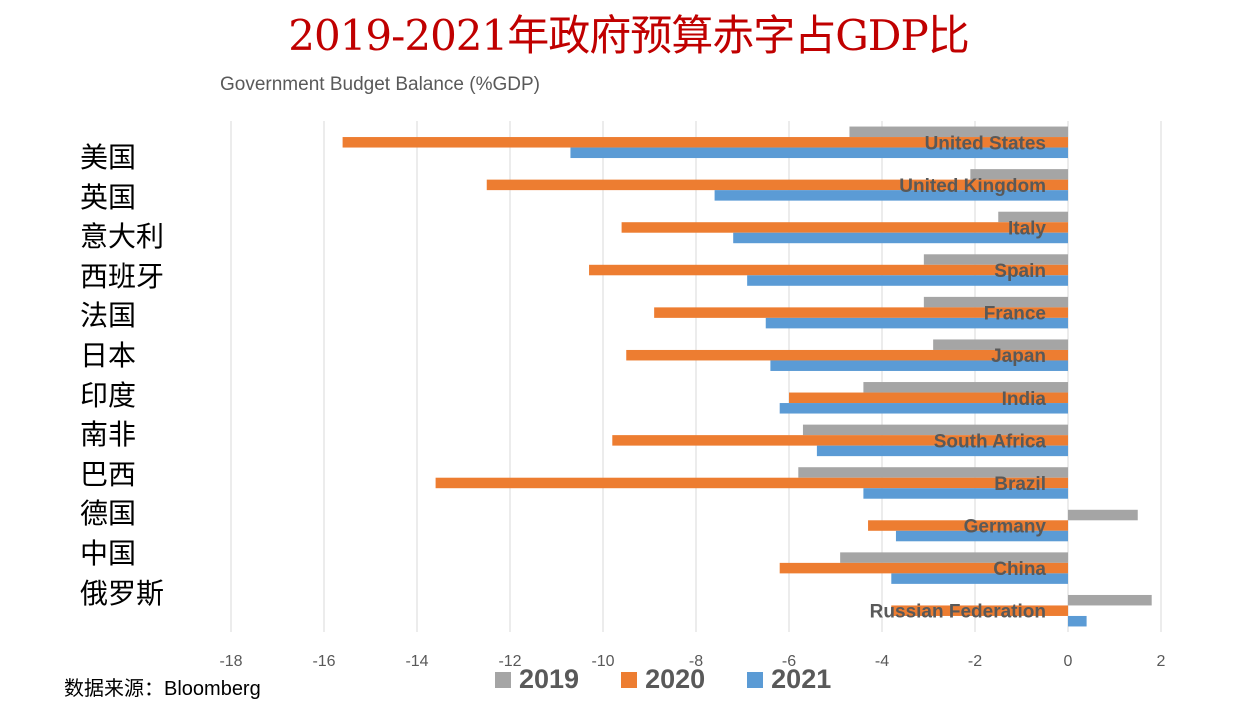 The height and width of the screenshot is (705, 1257). I want to click on legend-item-2019: 2019, so click(537, 679).